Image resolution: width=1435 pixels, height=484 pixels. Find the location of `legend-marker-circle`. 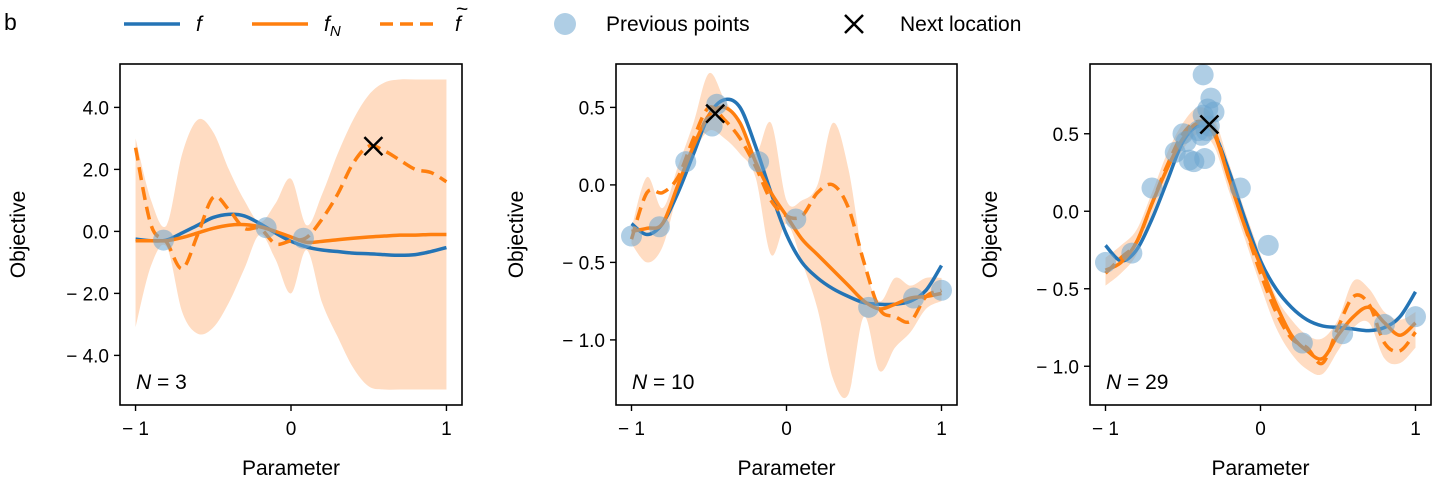

legend-marker-circle is located at coordinates (565, 24).